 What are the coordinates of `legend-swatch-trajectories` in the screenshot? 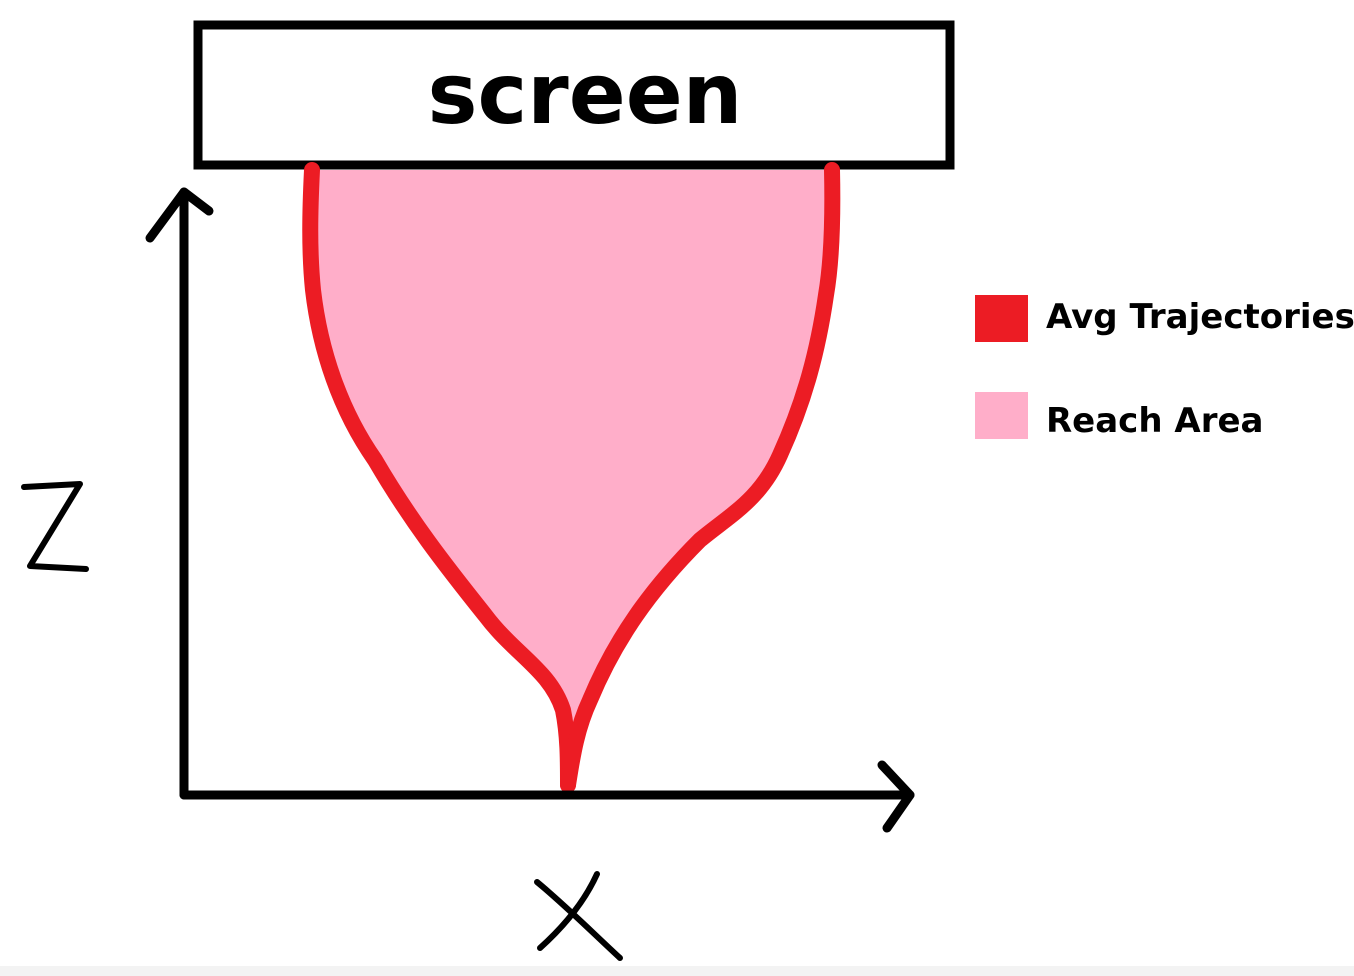 It's located at (1001, 318).